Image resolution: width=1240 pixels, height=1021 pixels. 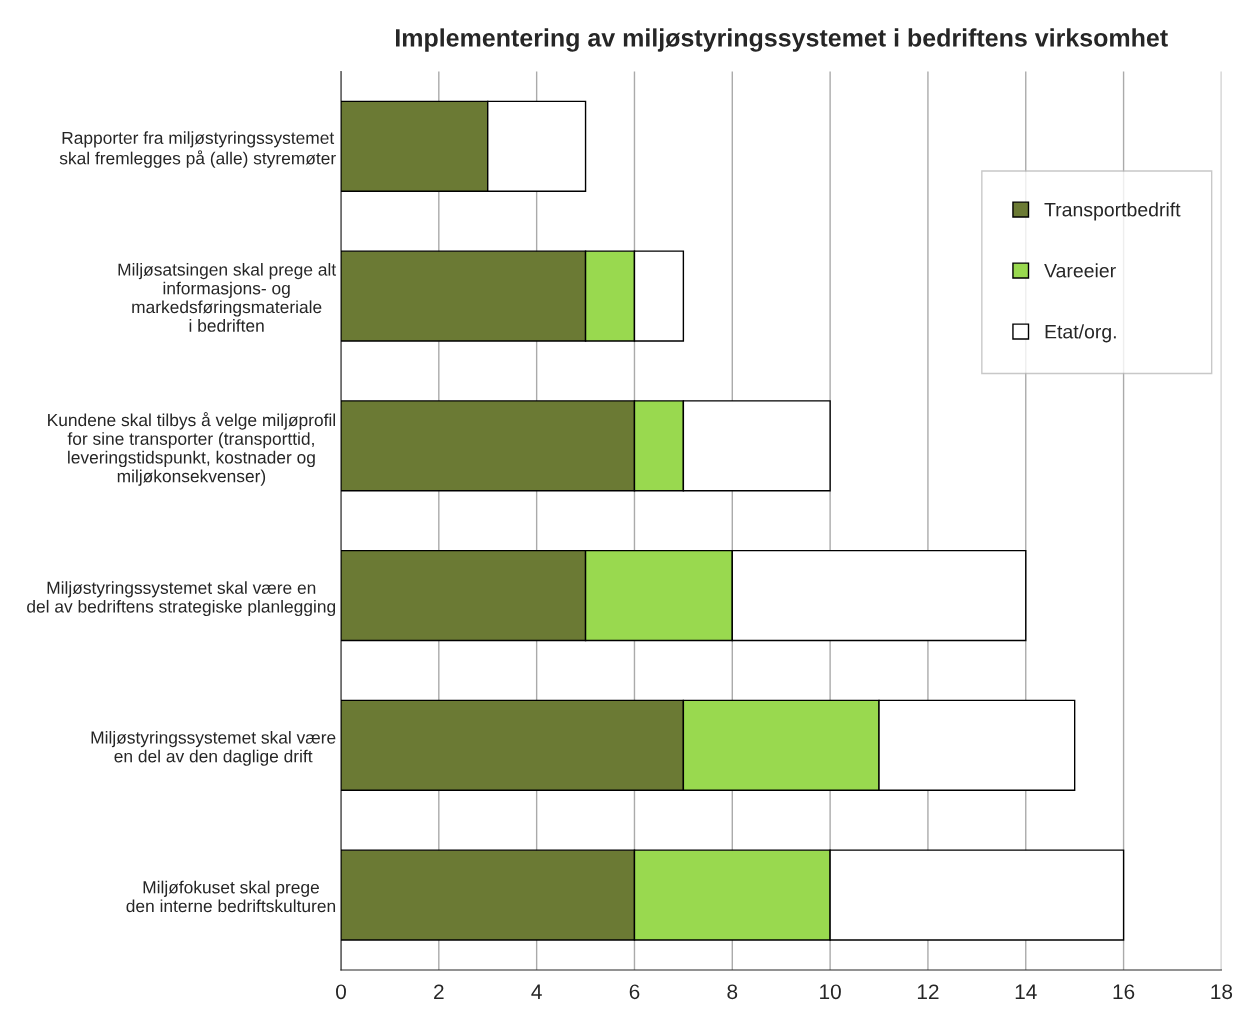 I want to click on x-tick-label: 18, so click(x=1222, y=992).